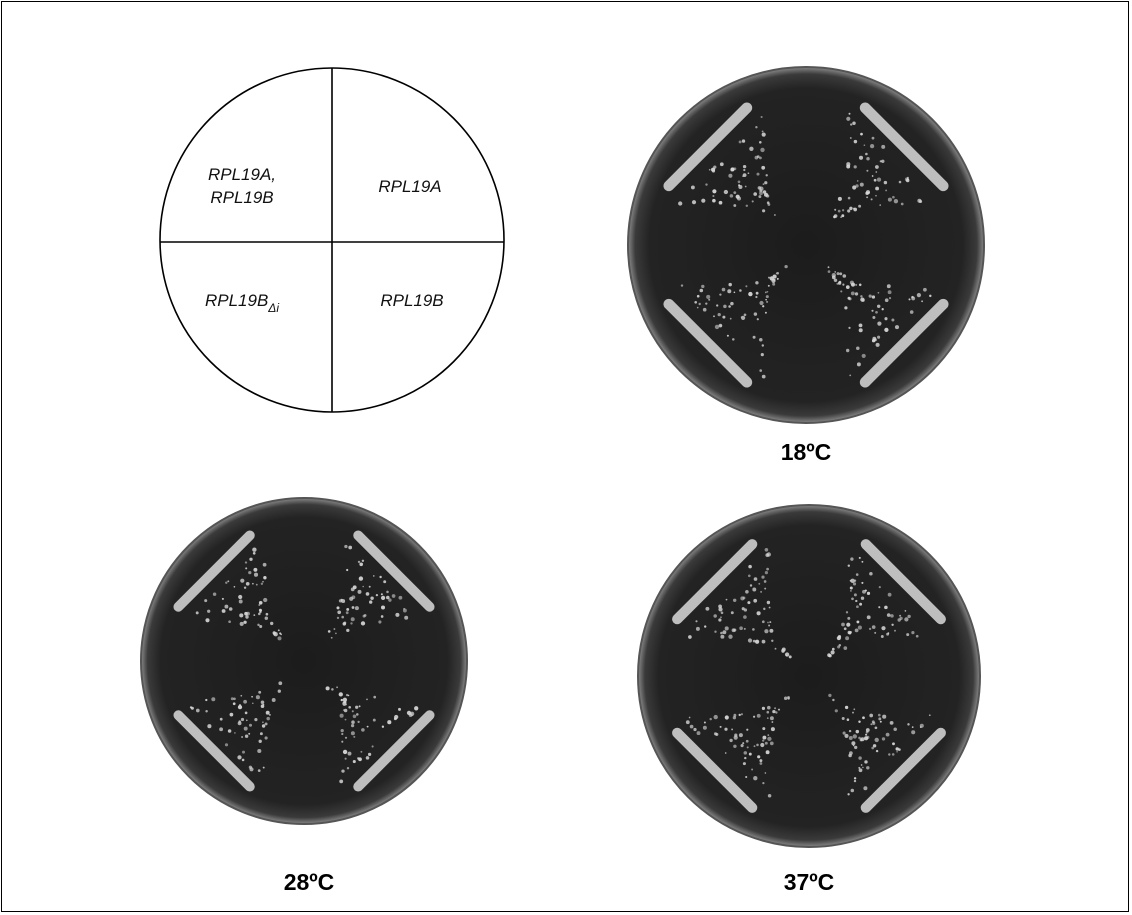 Image resolution: width=1132 pixels, height=915 pixels. I want to click on temperature-label-18c: 18ºC, so click(806, 452).